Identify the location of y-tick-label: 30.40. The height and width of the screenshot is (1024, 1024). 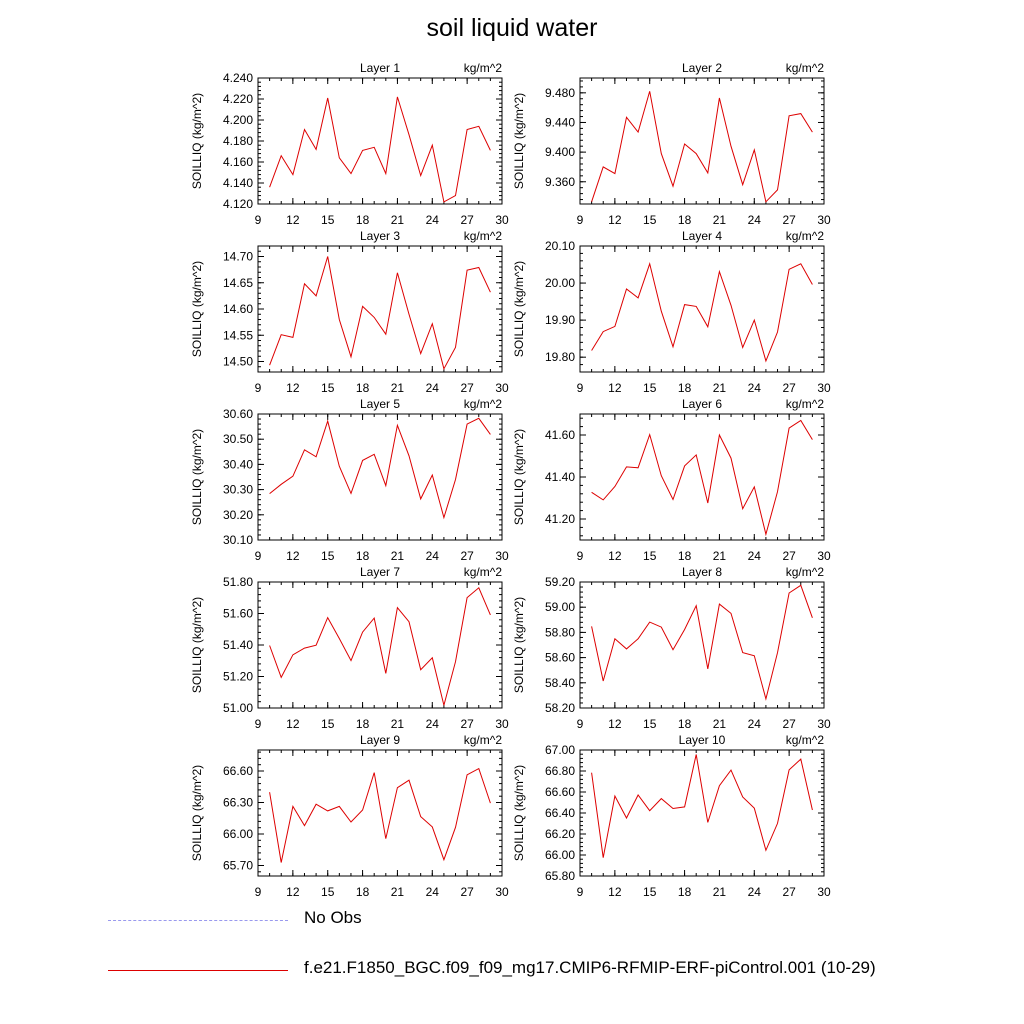
(238, 464).